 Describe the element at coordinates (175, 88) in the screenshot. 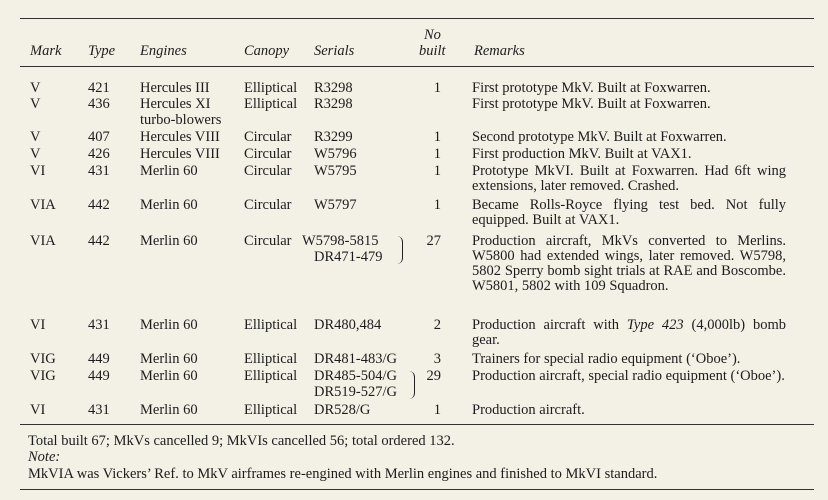

I see `cell-engines: Hercules III` at that location.